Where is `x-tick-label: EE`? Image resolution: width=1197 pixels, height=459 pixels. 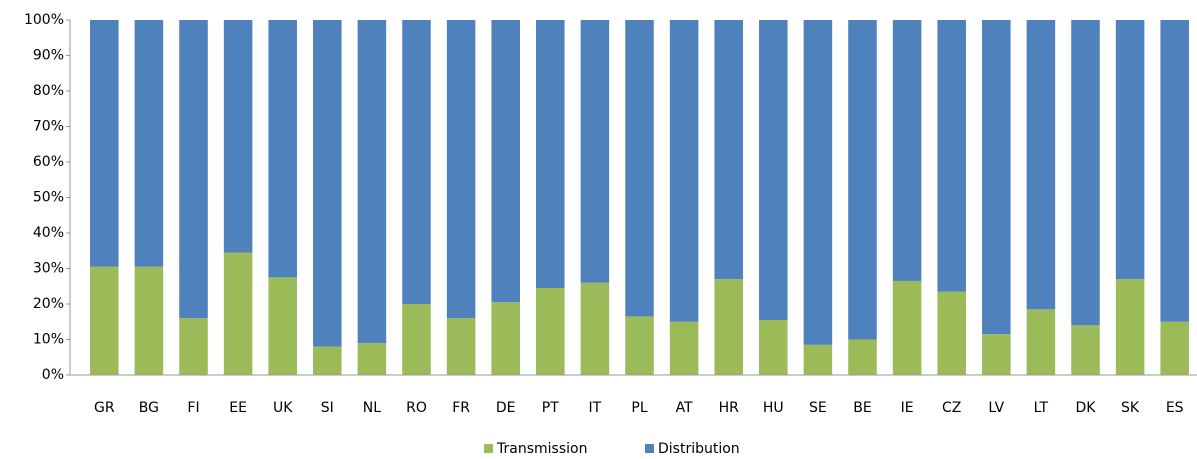
x-tick-label: EE is located at coordinates (238, 408).